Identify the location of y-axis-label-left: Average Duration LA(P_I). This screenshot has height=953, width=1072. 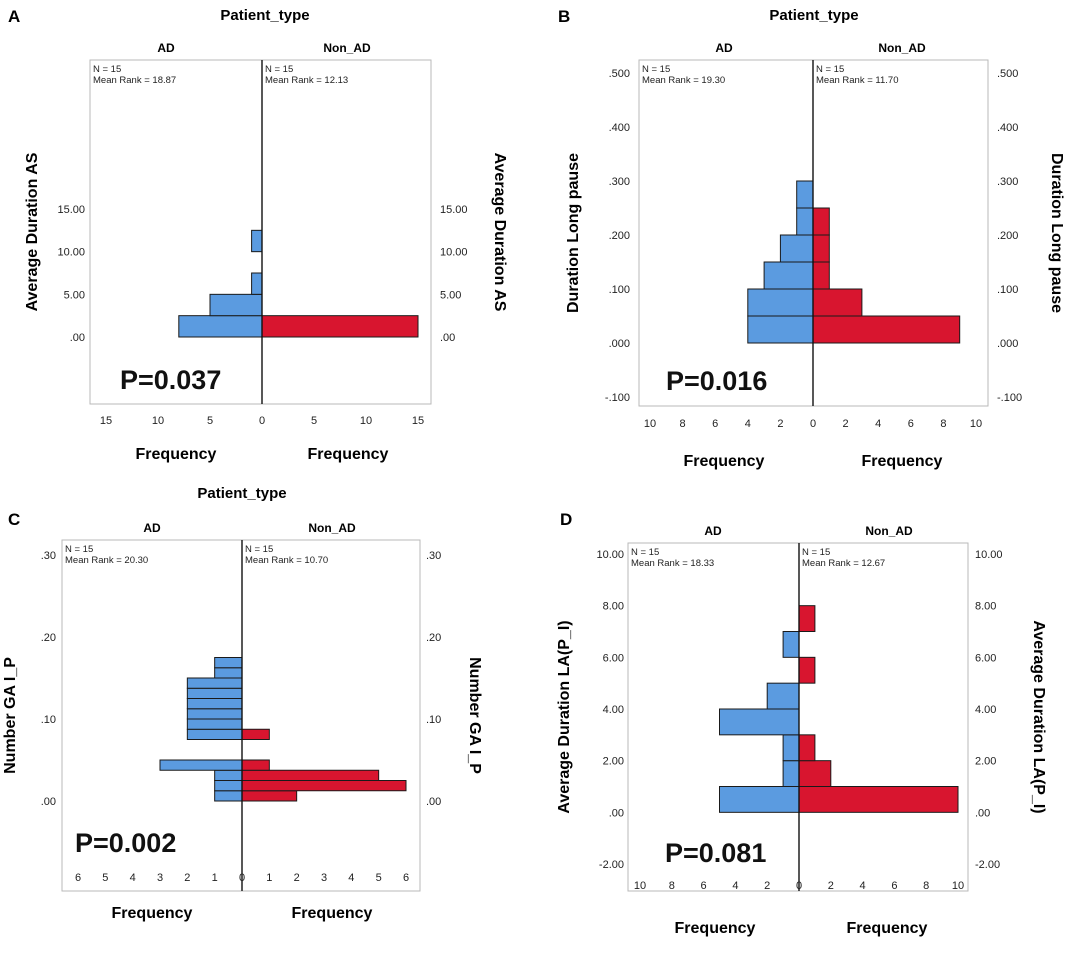
(564, 716).